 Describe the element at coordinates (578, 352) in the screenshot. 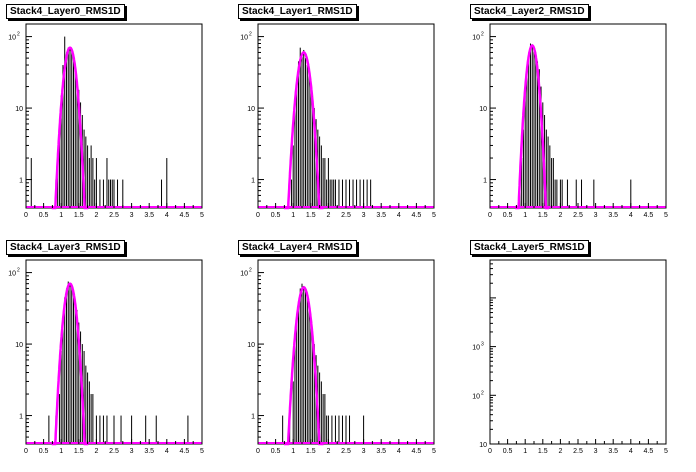

I see `plot-frame` at that location.